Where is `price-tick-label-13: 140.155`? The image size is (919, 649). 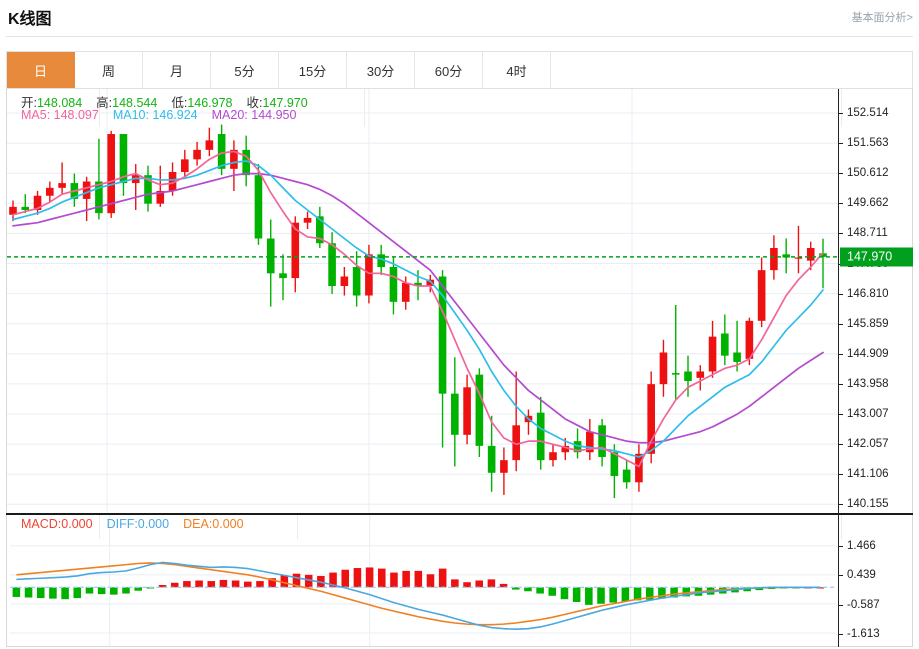 price-tick-label-13: 140.155 is located at coordinates (868, 504).